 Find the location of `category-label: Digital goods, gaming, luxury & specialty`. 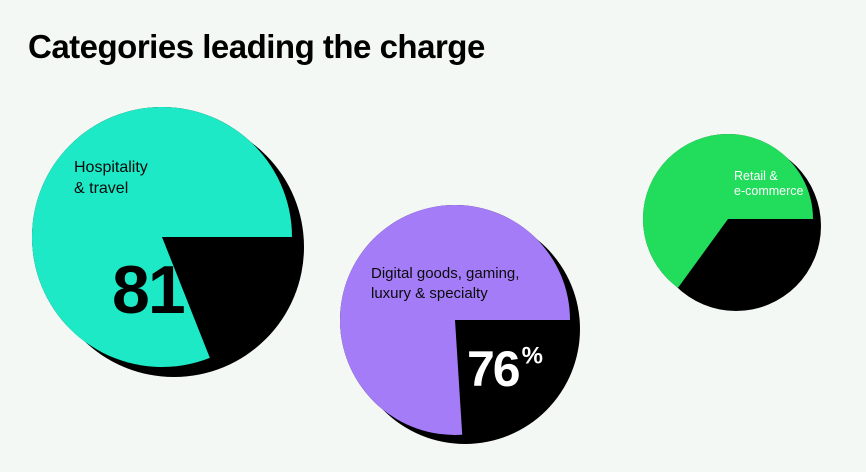

category-label: Digital goods, gaming, luxury & specialty is located at coordinates (445, 283).